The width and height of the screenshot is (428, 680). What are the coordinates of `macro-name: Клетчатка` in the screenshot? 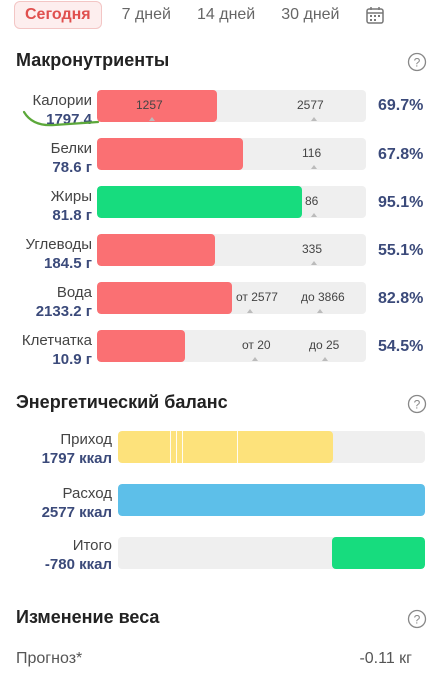 It's located at (56, 340).